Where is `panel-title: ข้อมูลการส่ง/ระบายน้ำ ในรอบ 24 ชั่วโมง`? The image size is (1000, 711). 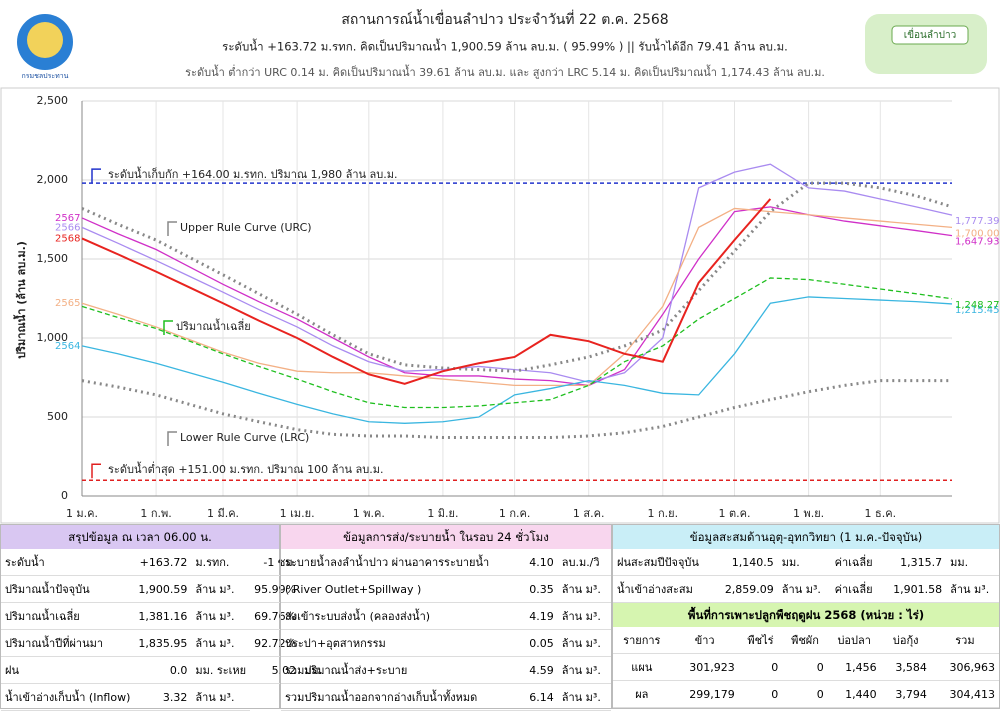 panel-title: ข้อมูลการส่ง/ระบายน้ำ ในรอบ 24 ชั่วโมง is located at coordinates (446, 537).